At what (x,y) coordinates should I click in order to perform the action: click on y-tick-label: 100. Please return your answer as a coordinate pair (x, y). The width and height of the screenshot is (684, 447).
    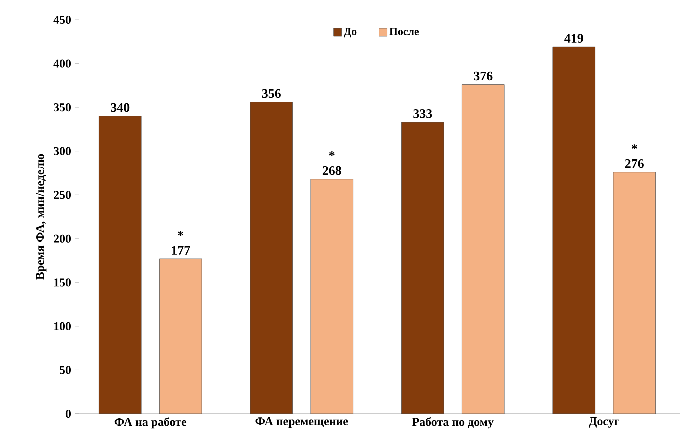
    Looking at the image, I should click on (63, 326).